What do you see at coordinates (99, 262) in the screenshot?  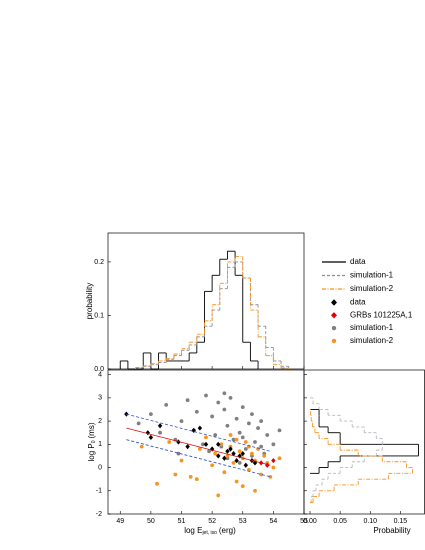 I see `y-tick-label: 0.2` at bounding box center [99, 262].